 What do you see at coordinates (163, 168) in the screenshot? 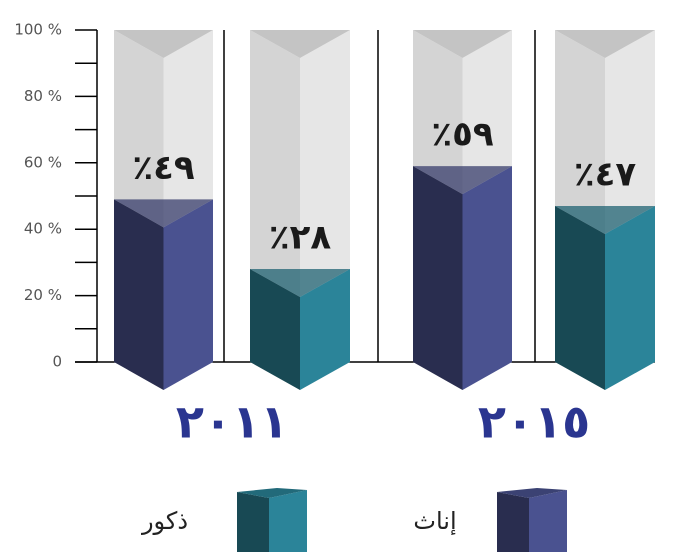
I see `value-label: ٪٤٩` at bounding box center [163, 168].